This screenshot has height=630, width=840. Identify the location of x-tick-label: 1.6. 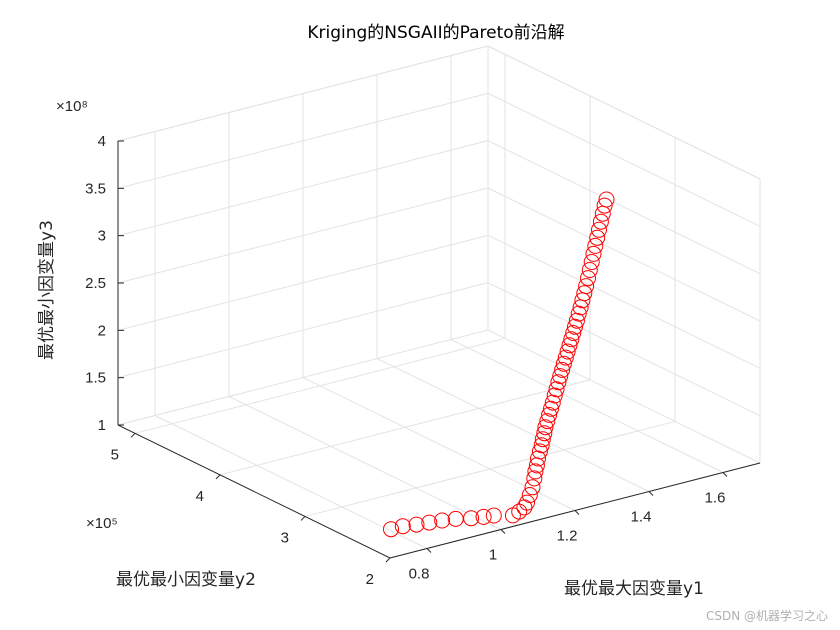
(715, 498).